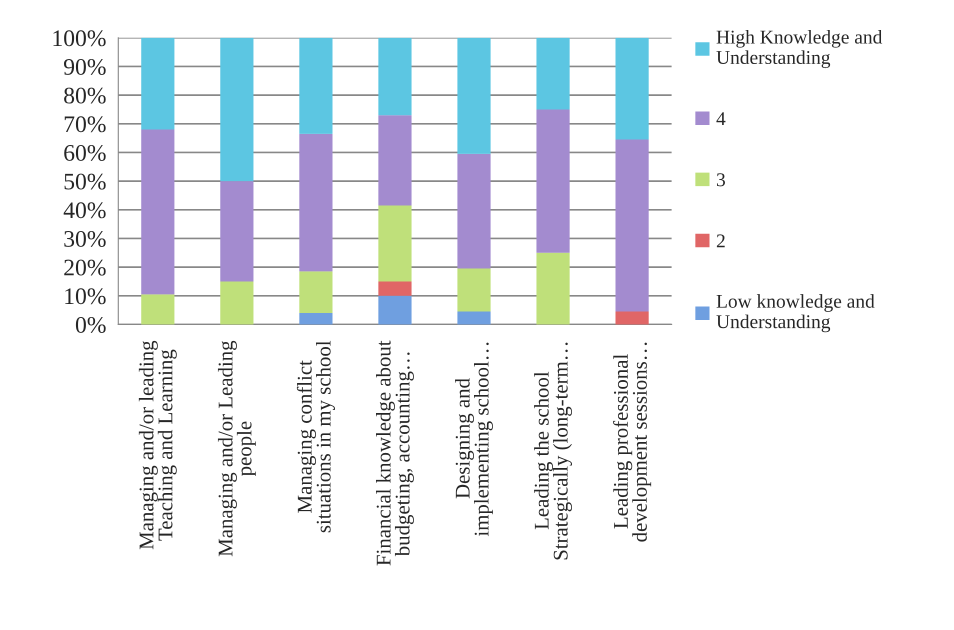  What do you see at coordinates (85, 210) in the screenshot?
I see `y-tick-label: 40%` at bounding box center [85, 210].